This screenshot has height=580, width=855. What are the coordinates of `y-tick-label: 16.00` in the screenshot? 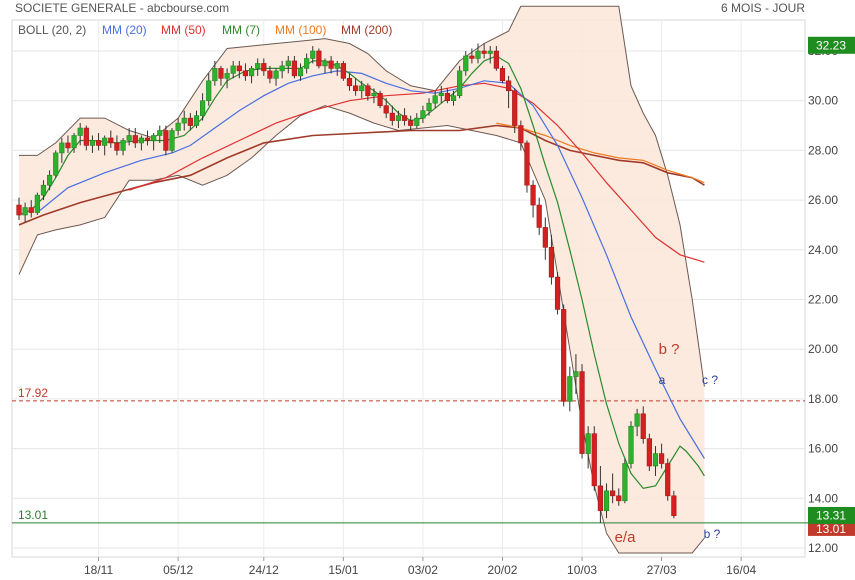 It's located at (823, 449).